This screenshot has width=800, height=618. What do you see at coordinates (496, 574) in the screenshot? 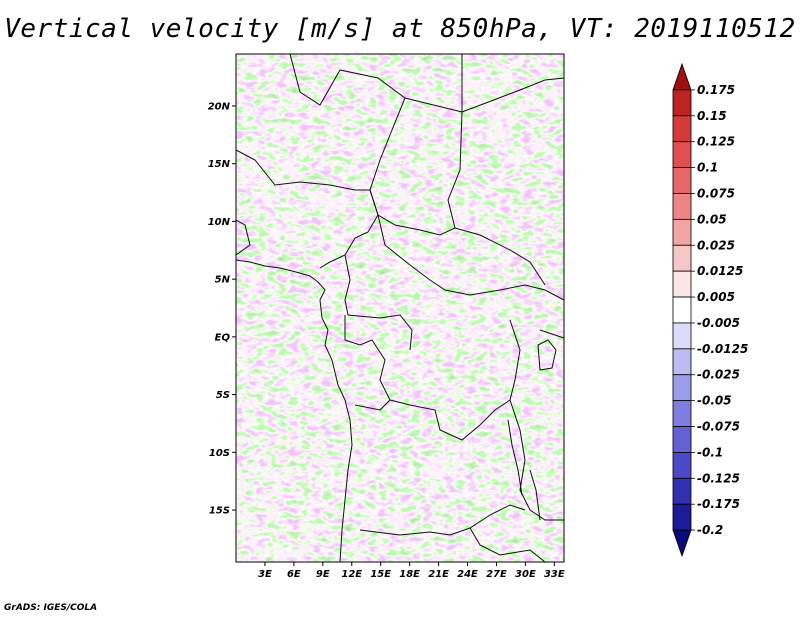
I see `lon-tick-label: 27E` at bounding box center [496, 574].